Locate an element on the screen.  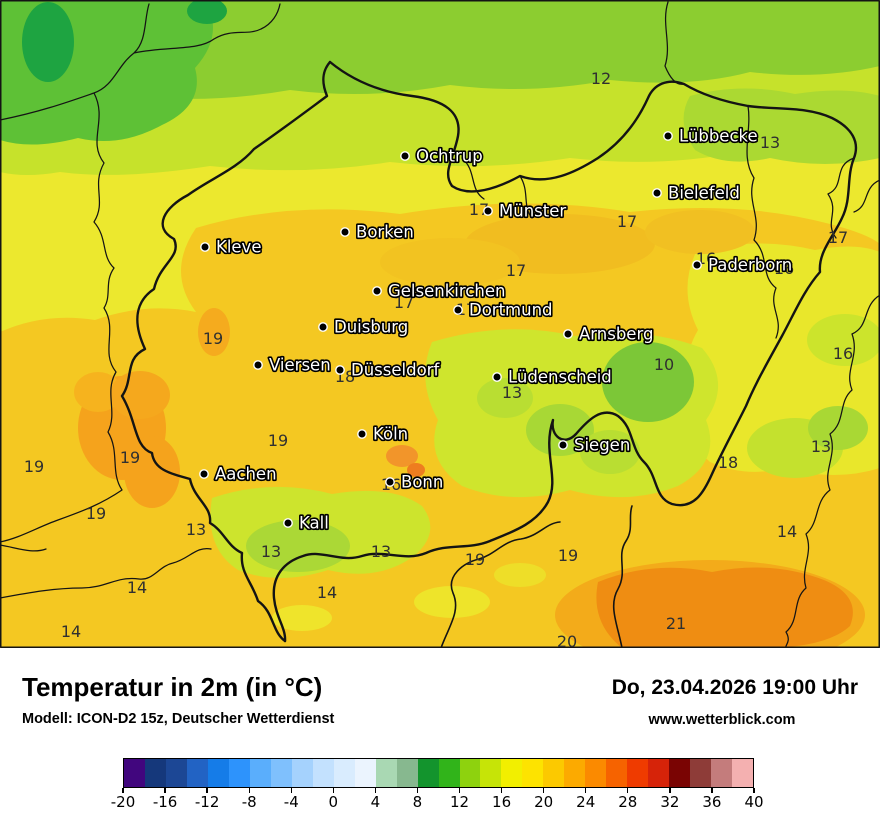
city-marker-duesseldorf: Düsseldorf is located at coordinates (388, 370).